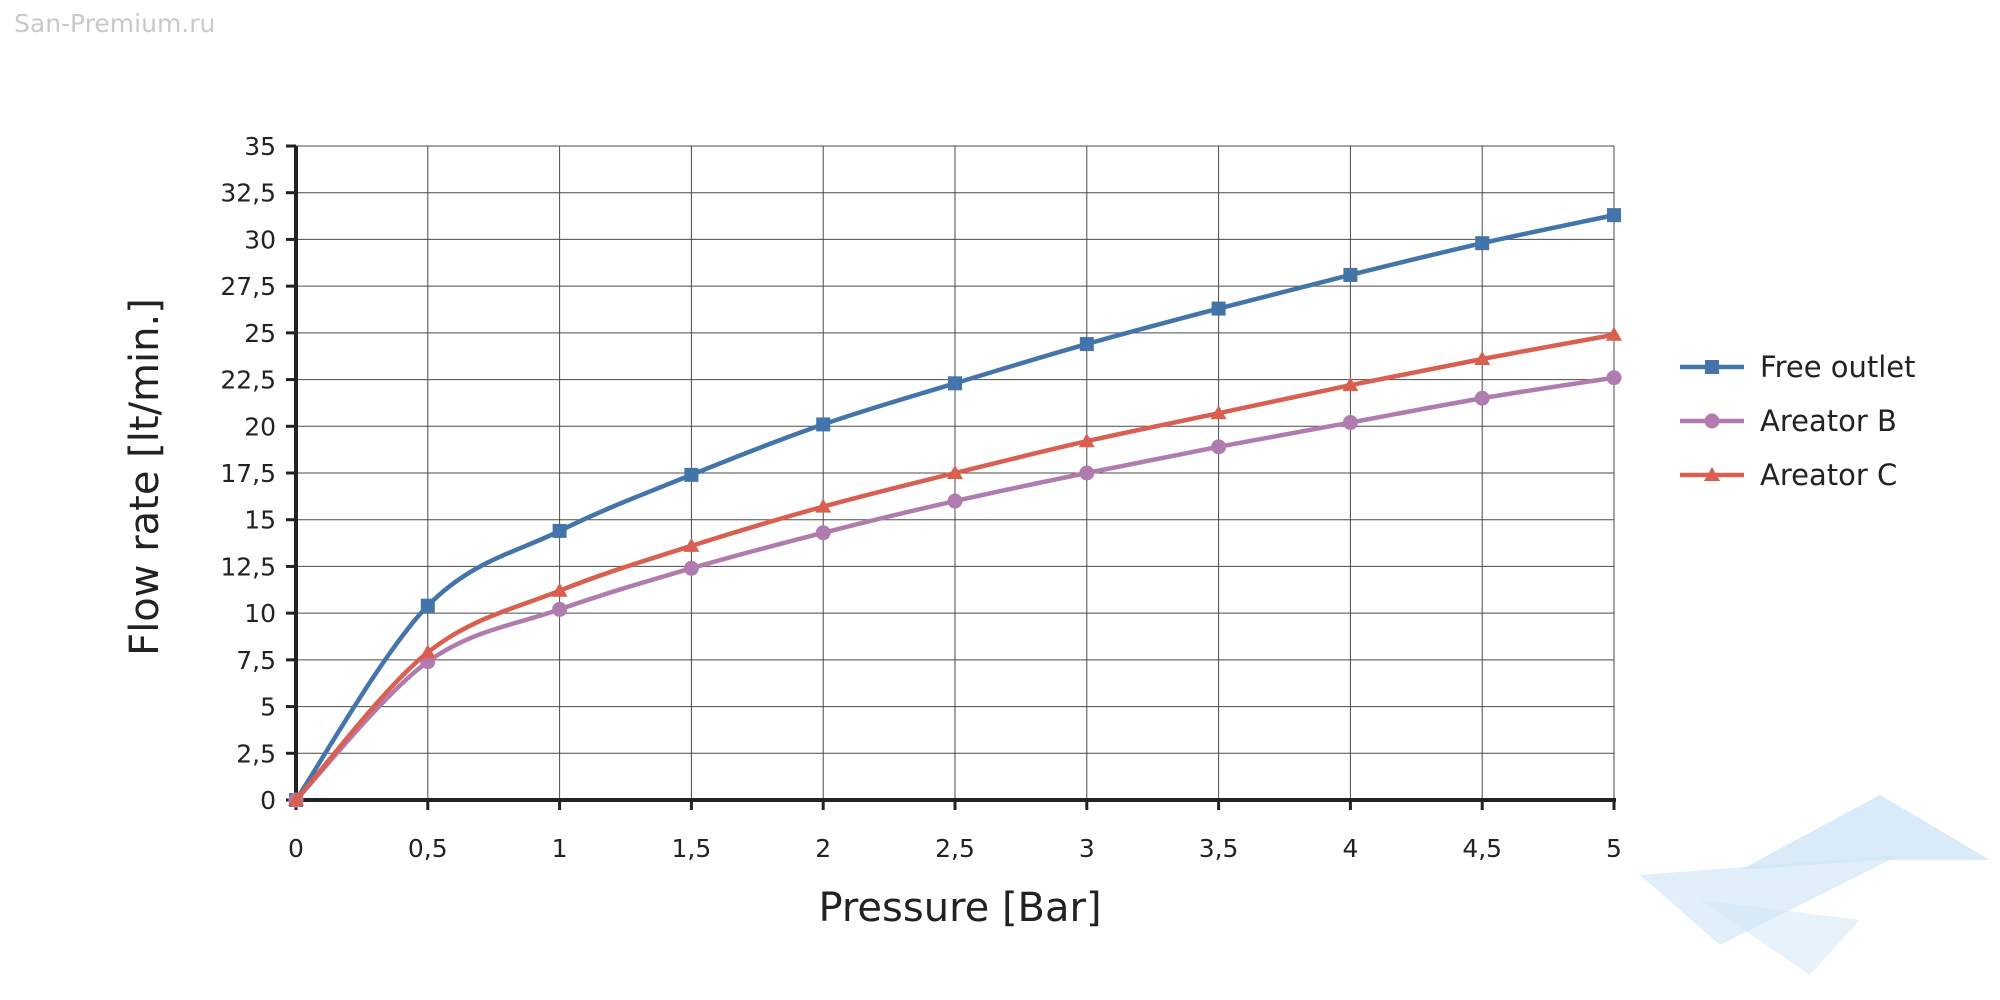  What do you see at coordinates (692, 848) in the screenshot?
I see `x-tick-label: 1,5` at bounding box center [692, 848].